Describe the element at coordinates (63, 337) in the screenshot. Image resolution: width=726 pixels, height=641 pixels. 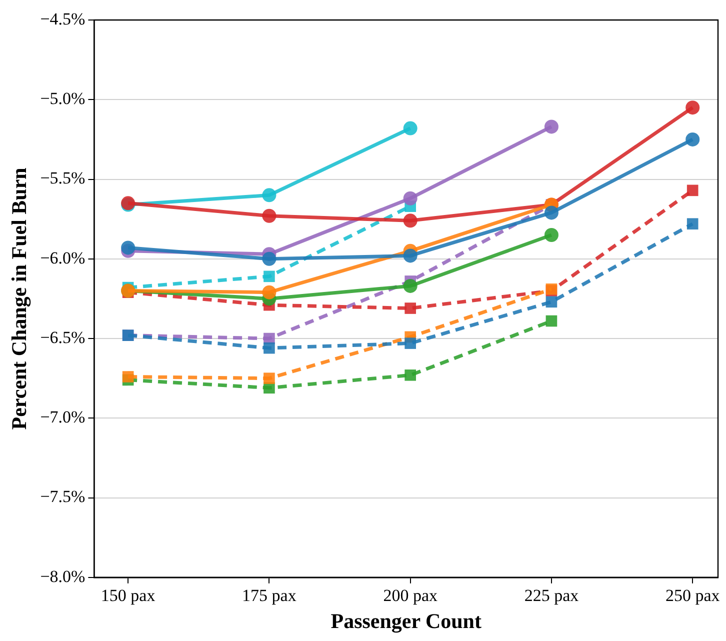
I see `y-tick-label: −6.5%` at that location.